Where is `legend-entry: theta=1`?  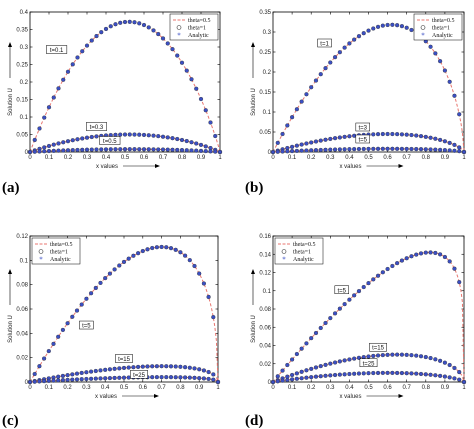
legend-entry: theta=1 is located at coordinates (441, 29).